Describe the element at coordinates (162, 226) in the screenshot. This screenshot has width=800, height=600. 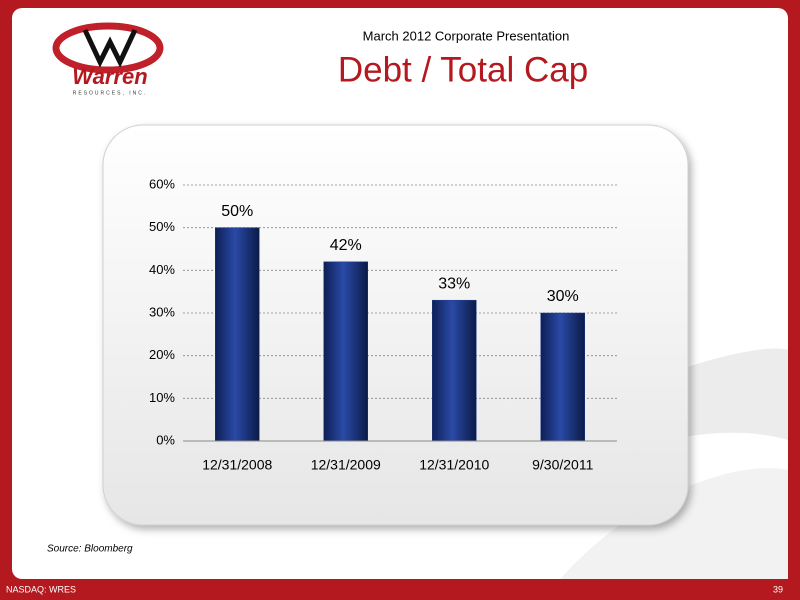
I see `y-tick-label: 50%` at that location.